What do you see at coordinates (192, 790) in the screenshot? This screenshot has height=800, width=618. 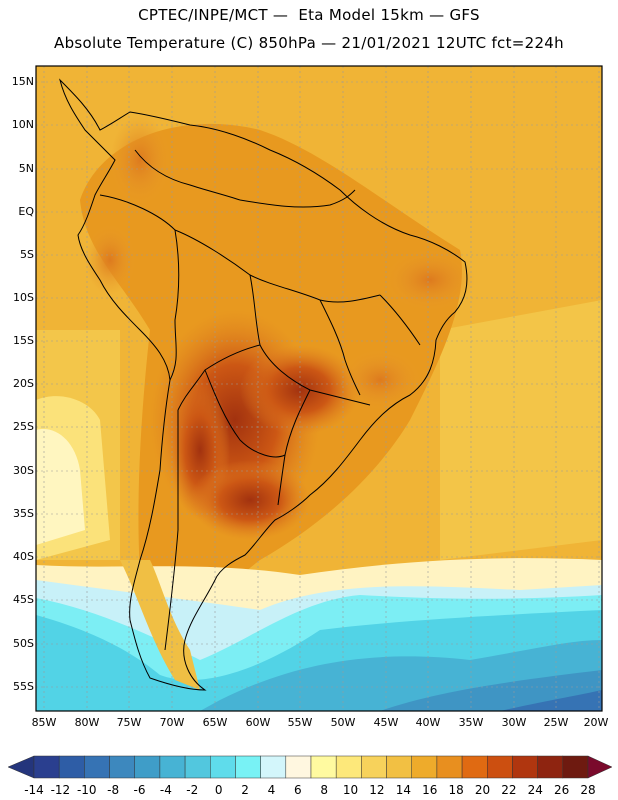 I see `colorbar-label: -2` at bounding box center [192, 790].